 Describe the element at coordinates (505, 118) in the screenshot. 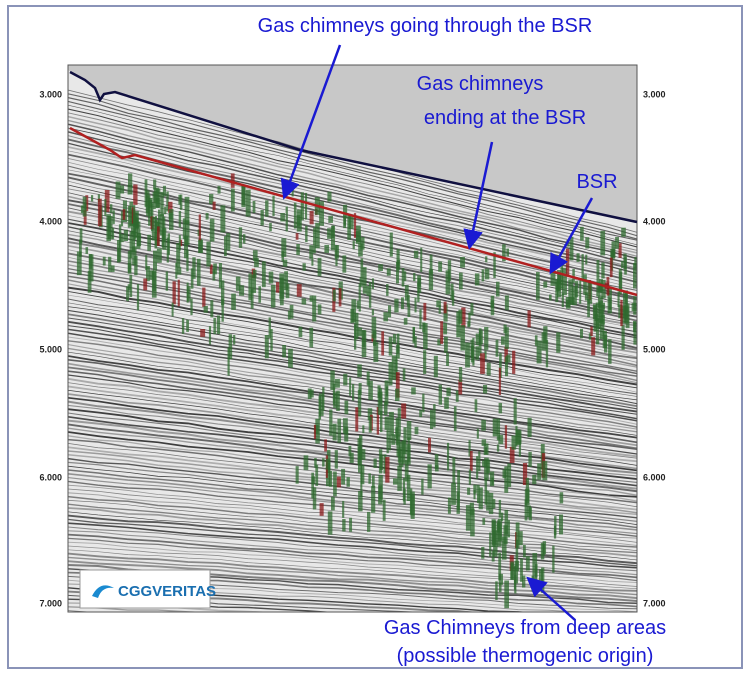

I see `annotation: ending at the BSR` at that location.